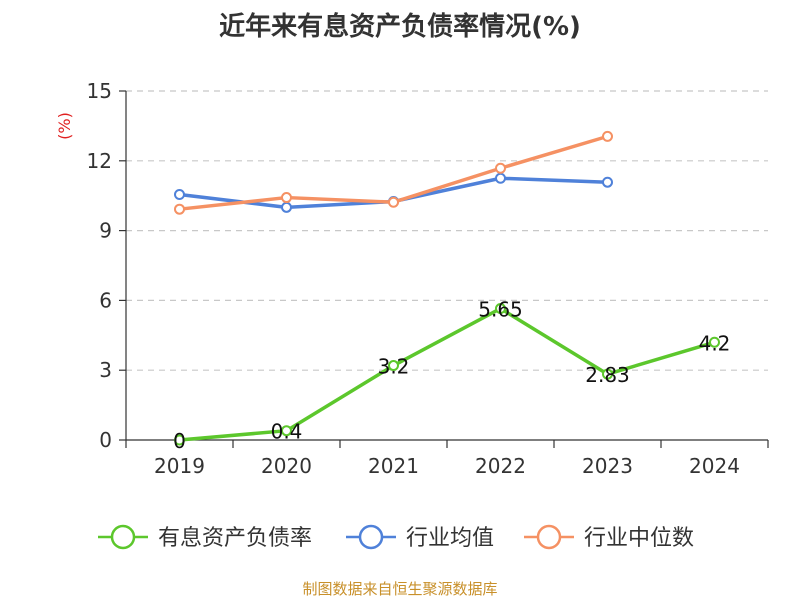 This screenshot has height=600, width=800. Describe the element at coordinates (64, 126) in the screenshot. I see `y-axis-unit-label: (%)` at that location.